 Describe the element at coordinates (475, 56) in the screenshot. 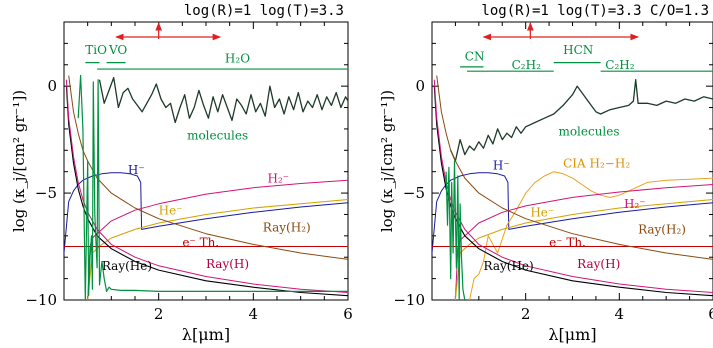

I see `band-label: CN` at that location.